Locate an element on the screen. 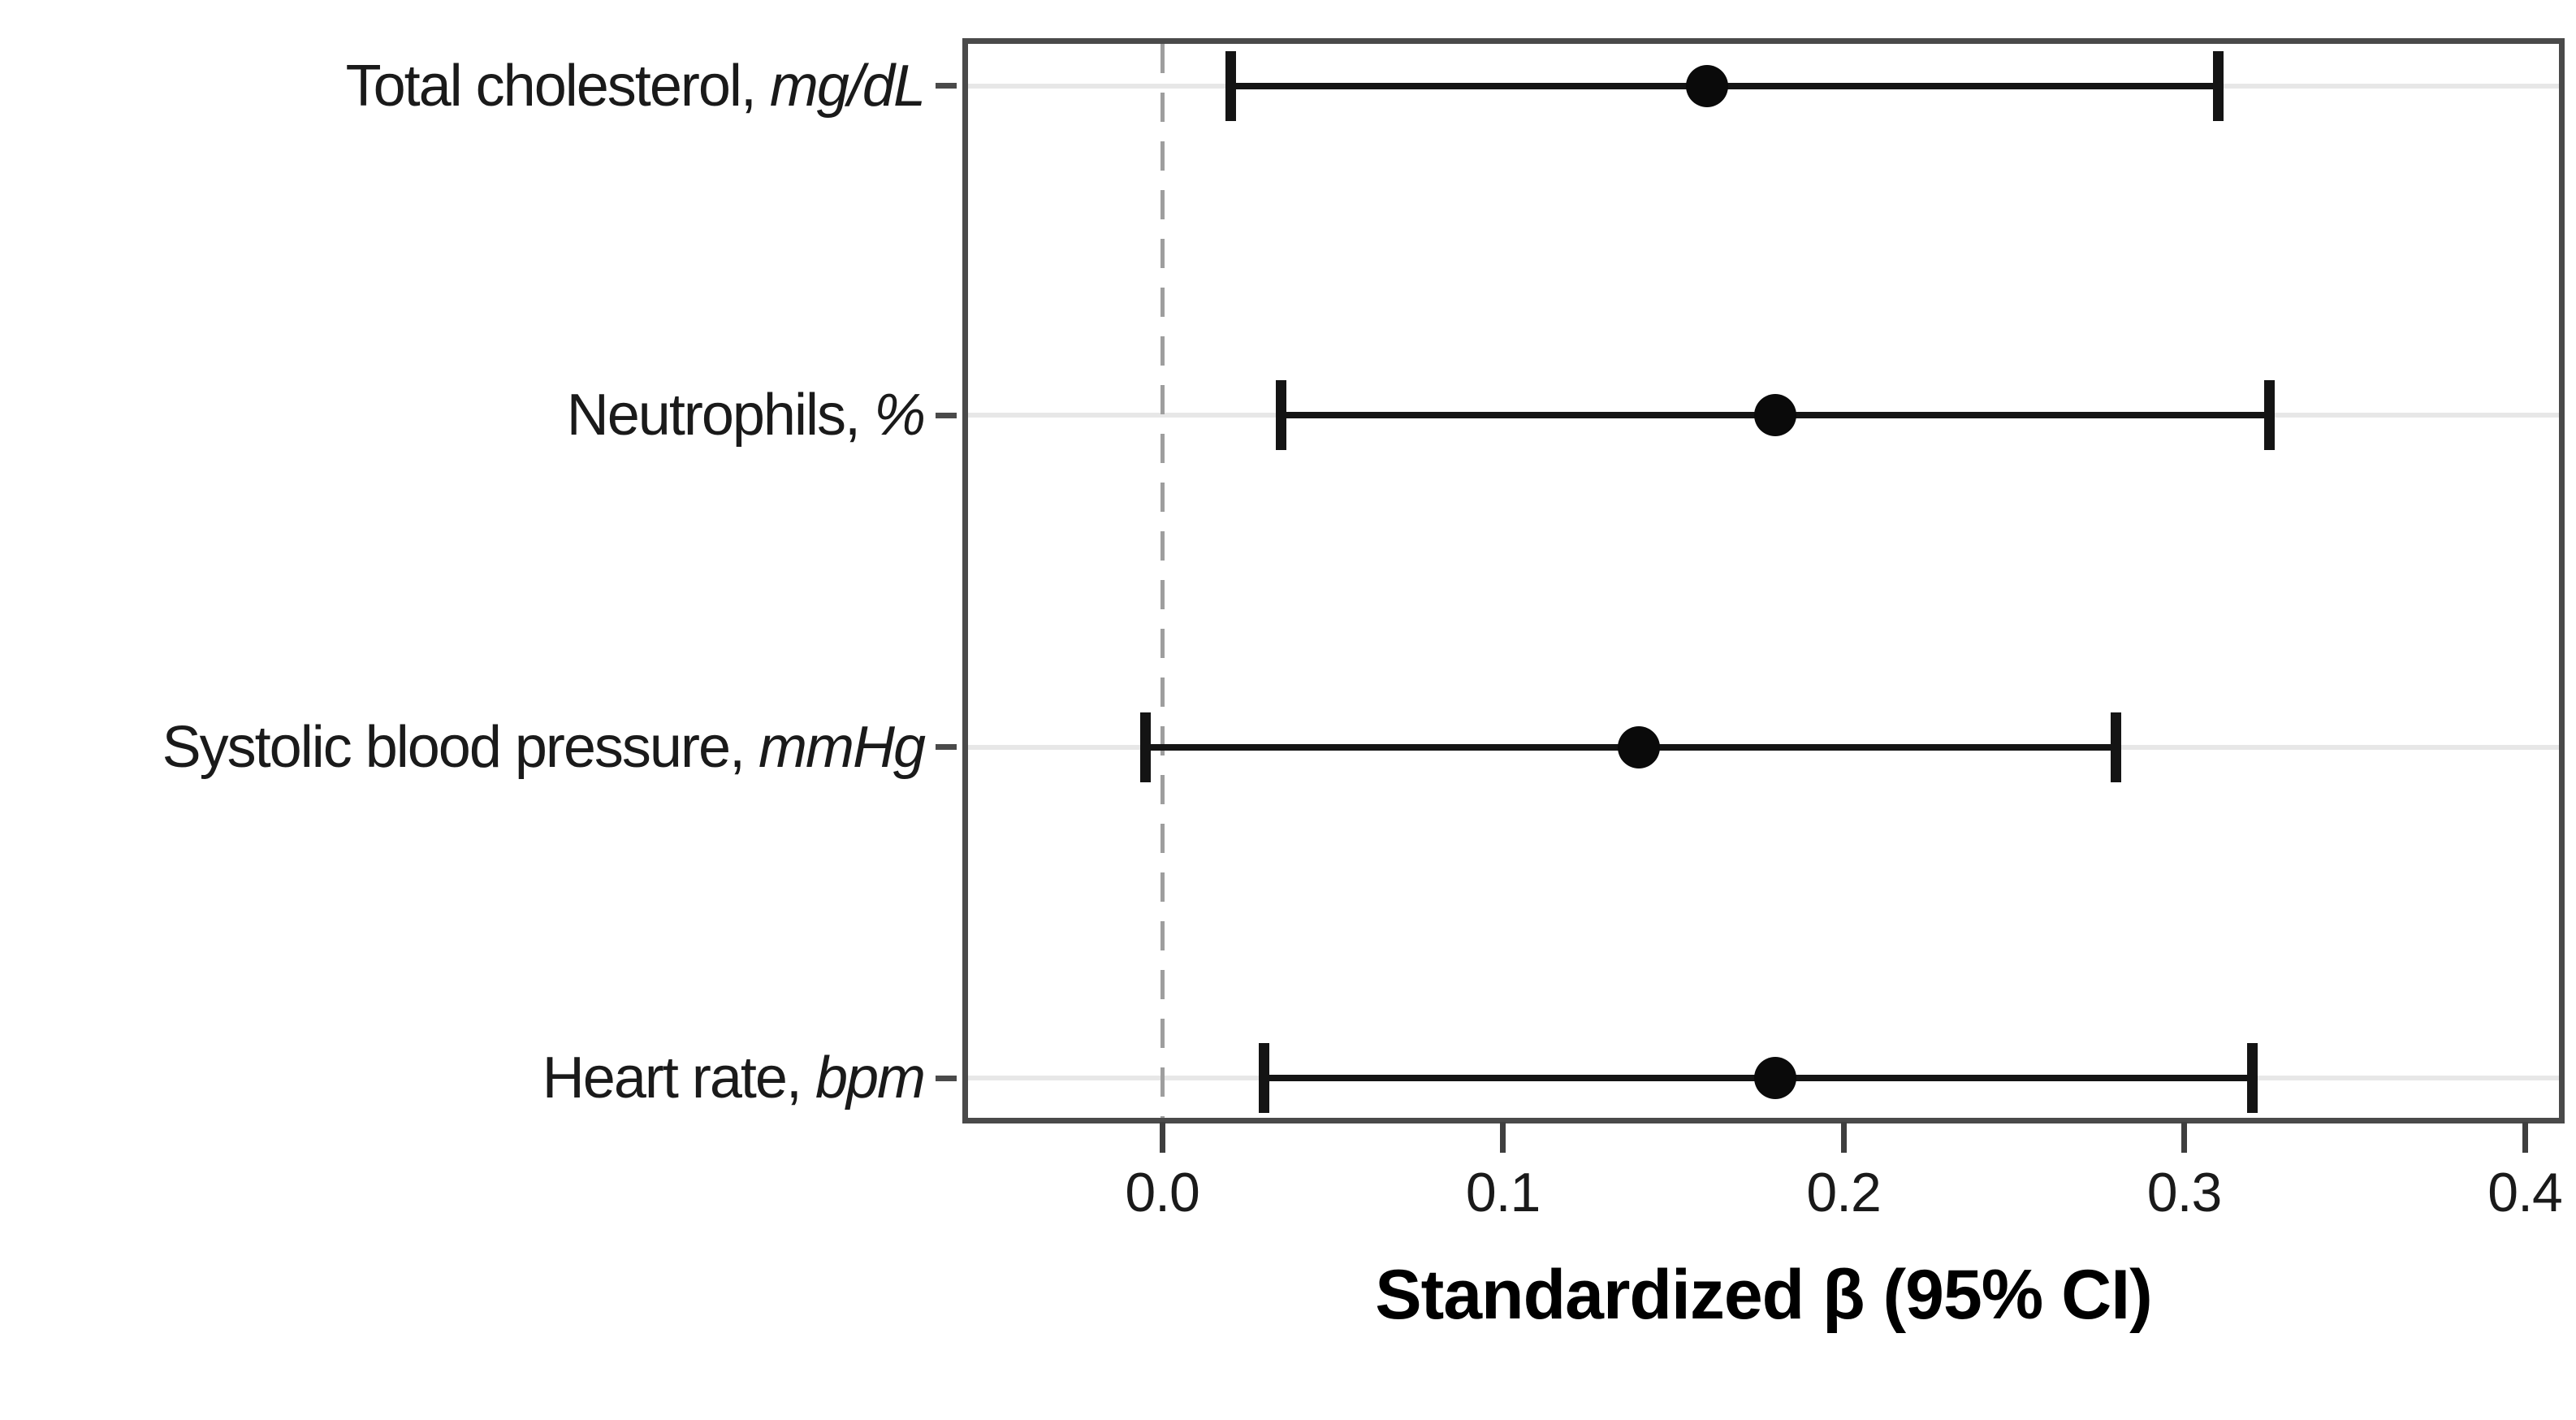  y-axis-category-label: Total cholesterol, mg/dL is located at coordinates (463, 86).